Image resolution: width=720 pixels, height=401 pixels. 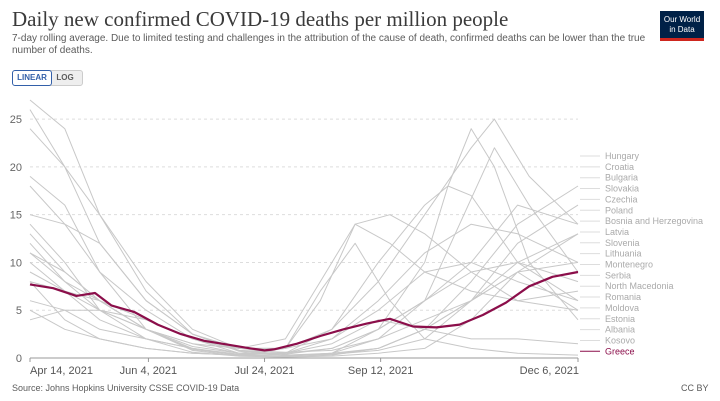 I want to click on legend-label-slovakia: Slovakia, so click(x=622, y=189).